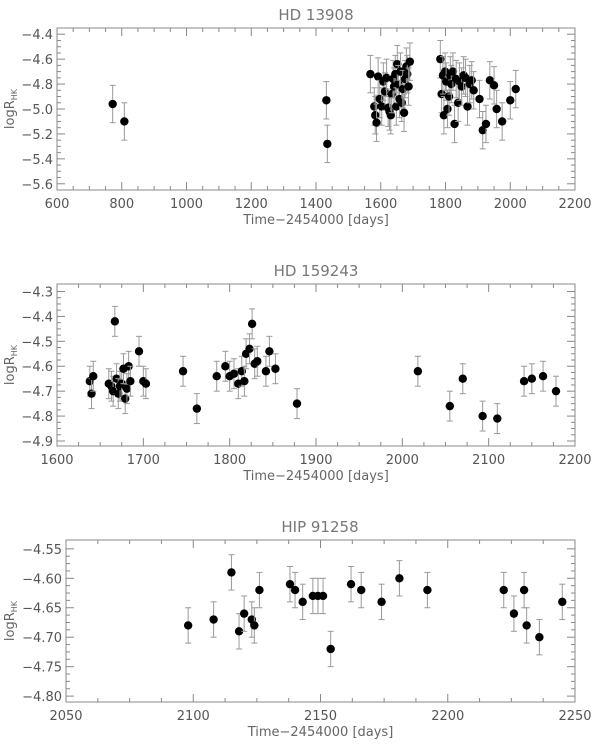 The width and height of the screenshot is (600, 753). What do you see at coordinates (186, 204) in the screenshot?
I see `x-tick-label: 1000` at bounding box center [186, 204].